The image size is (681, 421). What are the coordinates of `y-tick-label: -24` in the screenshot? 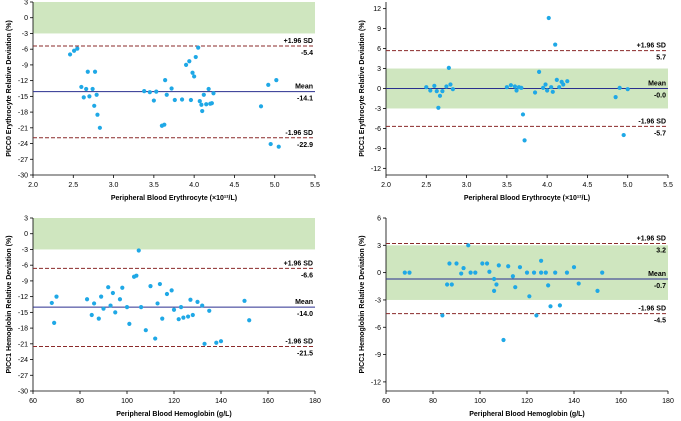 It's located at (23, 144).